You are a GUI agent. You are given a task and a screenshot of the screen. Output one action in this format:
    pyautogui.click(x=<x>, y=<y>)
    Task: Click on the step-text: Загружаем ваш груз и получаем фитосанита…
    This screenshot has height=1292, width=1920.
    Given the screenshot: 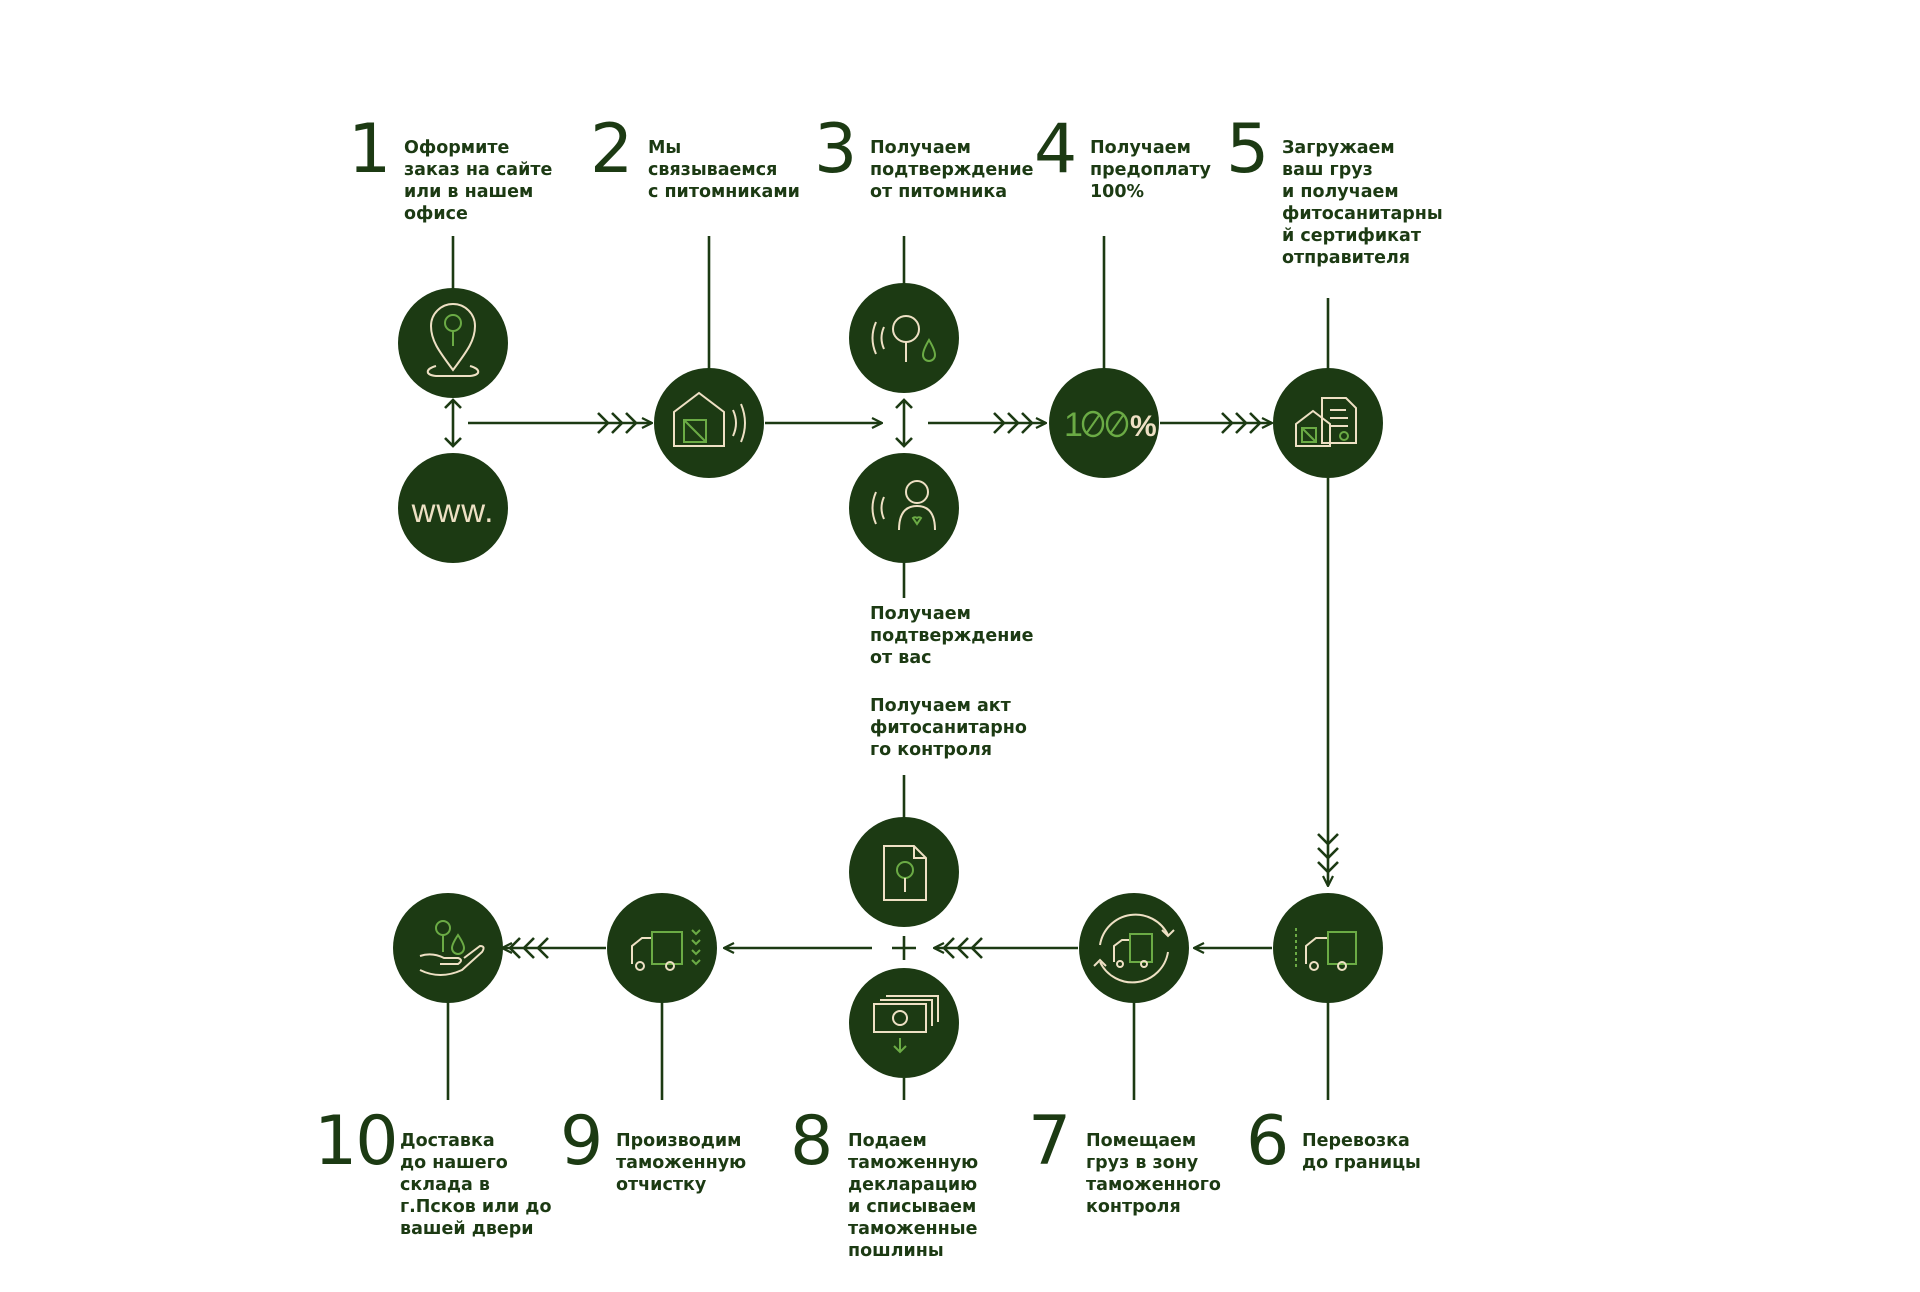 What is the action you would take?
    pyautogui.click(x=1362, y=203)
    